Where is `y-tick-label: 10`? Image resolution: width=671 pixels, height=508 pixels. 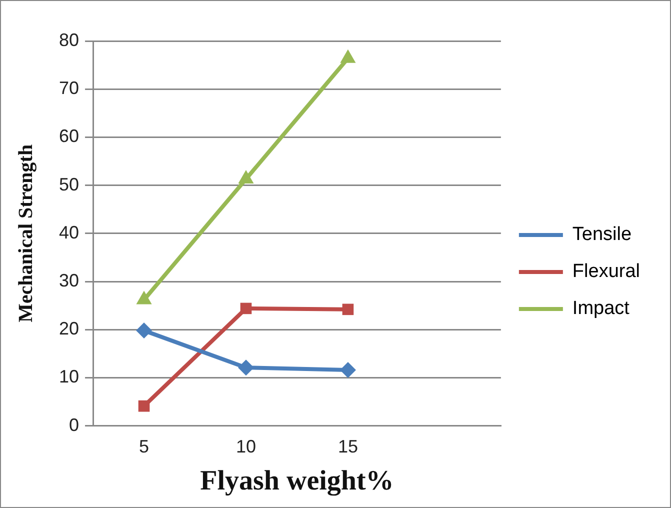 y-tick-label: 10 is located at coordinates (69, 376).